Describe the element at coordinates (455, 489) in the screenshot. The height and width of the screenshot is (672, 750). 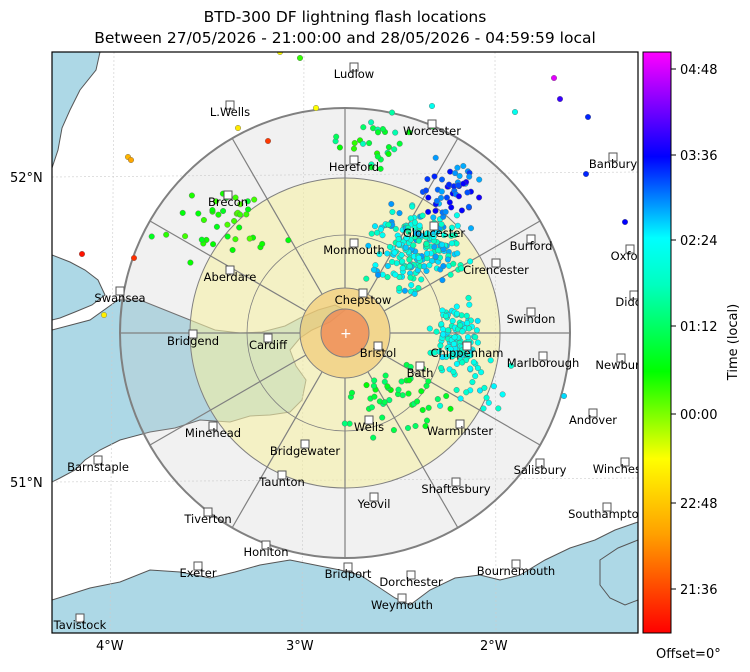
I see `town-label: Shaftesbury` at that location.